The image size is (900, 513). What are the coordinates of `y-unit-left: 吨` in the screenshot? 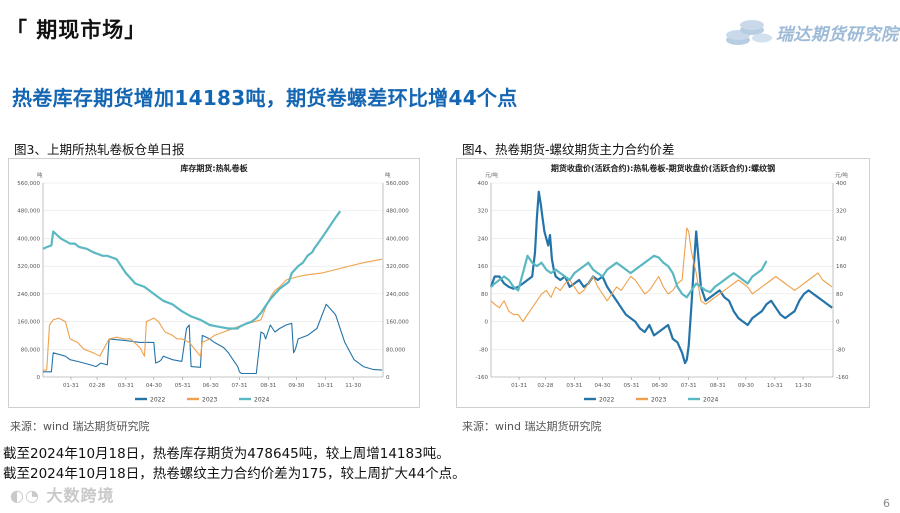 It's located at (40, 175).